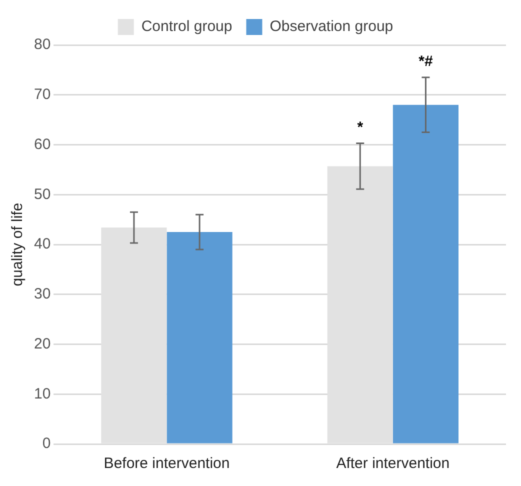  I want to click on y-tick-label: 60, so click(42, 144).